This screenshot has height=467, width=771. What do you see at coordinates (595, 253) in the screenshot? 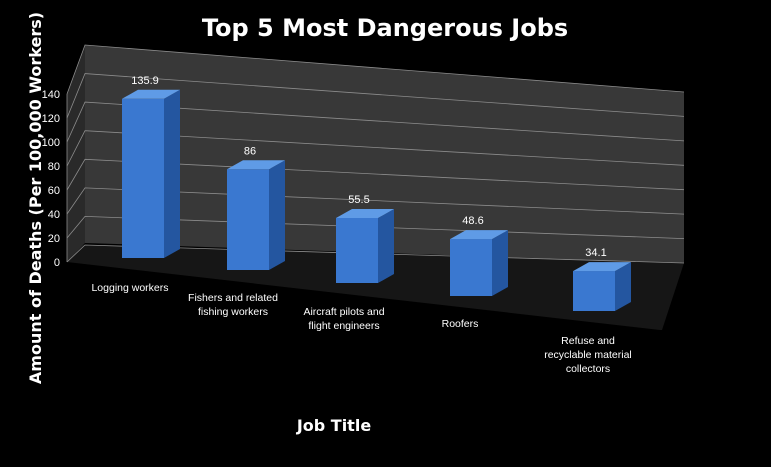
I see `data-label: 34.1` at bounding box center [595, 253].